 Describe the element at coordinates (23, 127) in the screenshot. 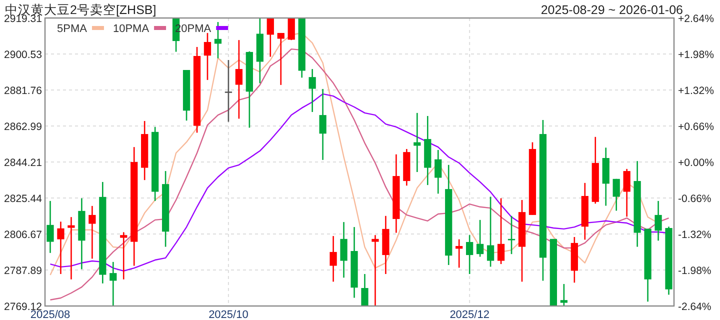

I see `y-tick-label: 2862.99` at that location.